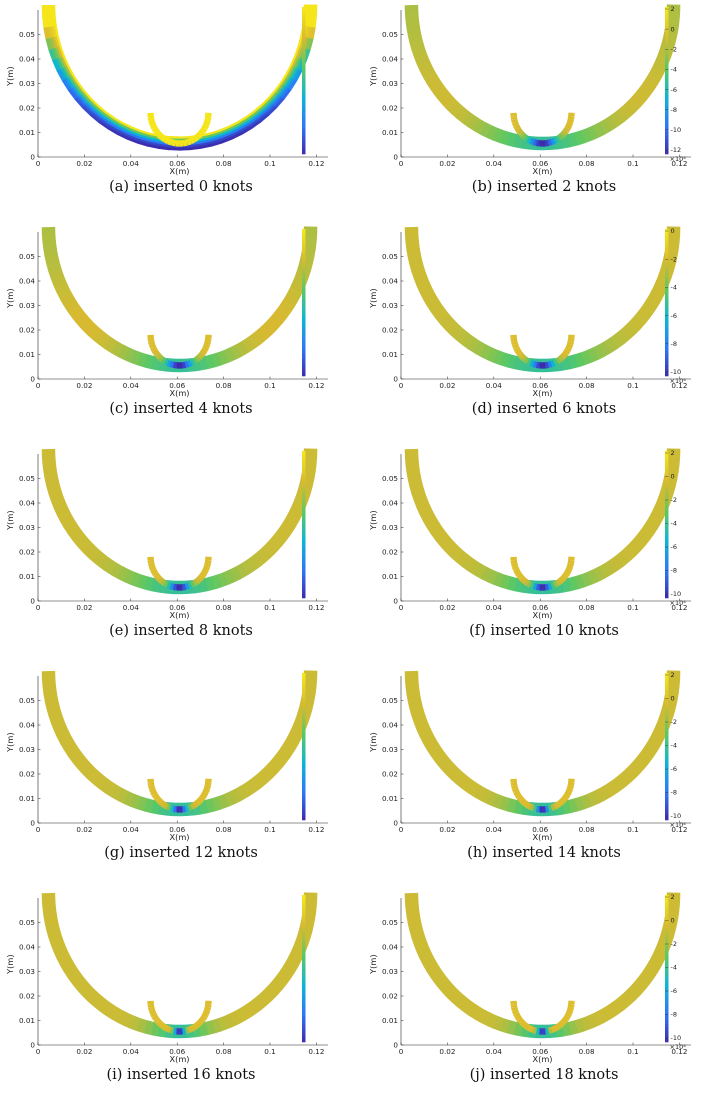 Image resolution: width=725 pixels, height=1109 pixels. Describe the element at coordinates (543, 615) in the screenshot. I see `x-axis-label: X(m)` at that location.